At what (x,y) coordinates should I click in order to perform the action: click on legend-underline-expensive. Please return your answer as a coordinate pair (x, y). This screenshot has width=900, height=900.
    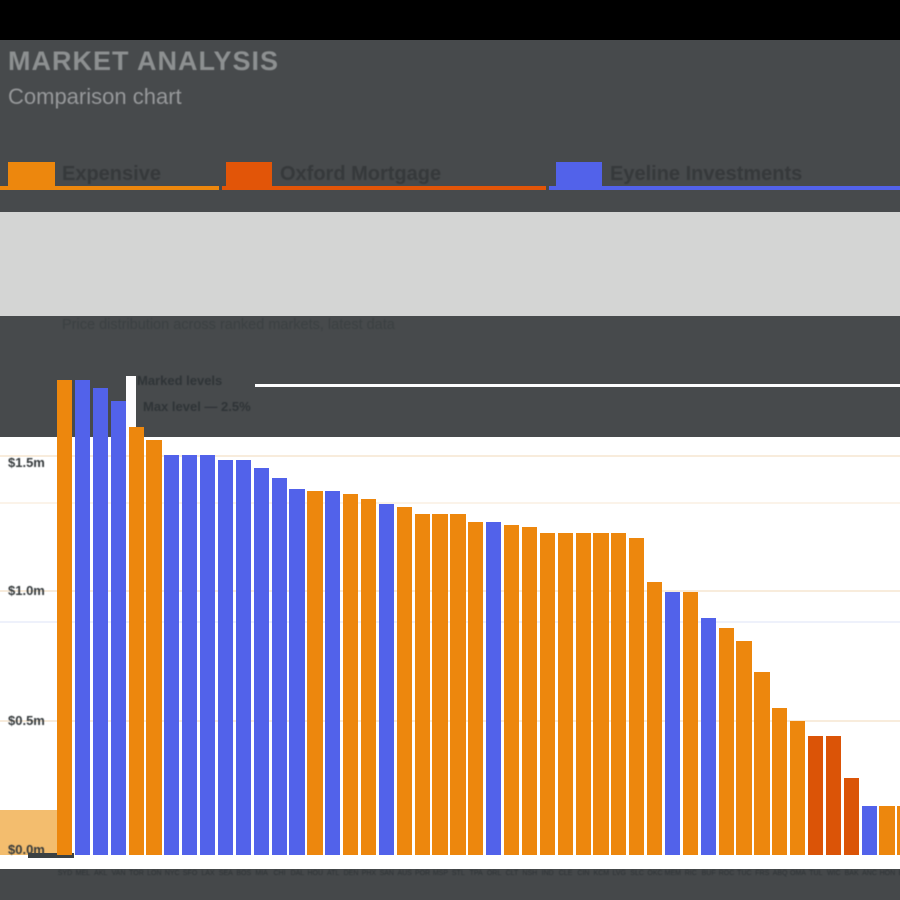
    Looking at the image, I should click on (109, 188).